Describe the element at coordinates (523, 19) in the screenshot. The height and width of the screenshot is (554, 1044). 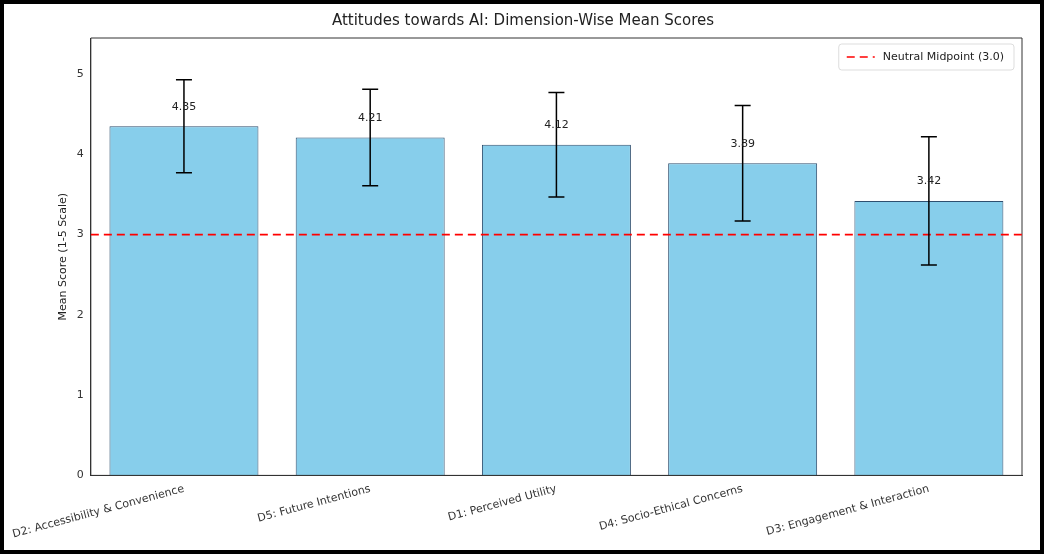
I see `chart-title: Attitudes towards AI: Dimension-Wise Mean Scores` at that location.